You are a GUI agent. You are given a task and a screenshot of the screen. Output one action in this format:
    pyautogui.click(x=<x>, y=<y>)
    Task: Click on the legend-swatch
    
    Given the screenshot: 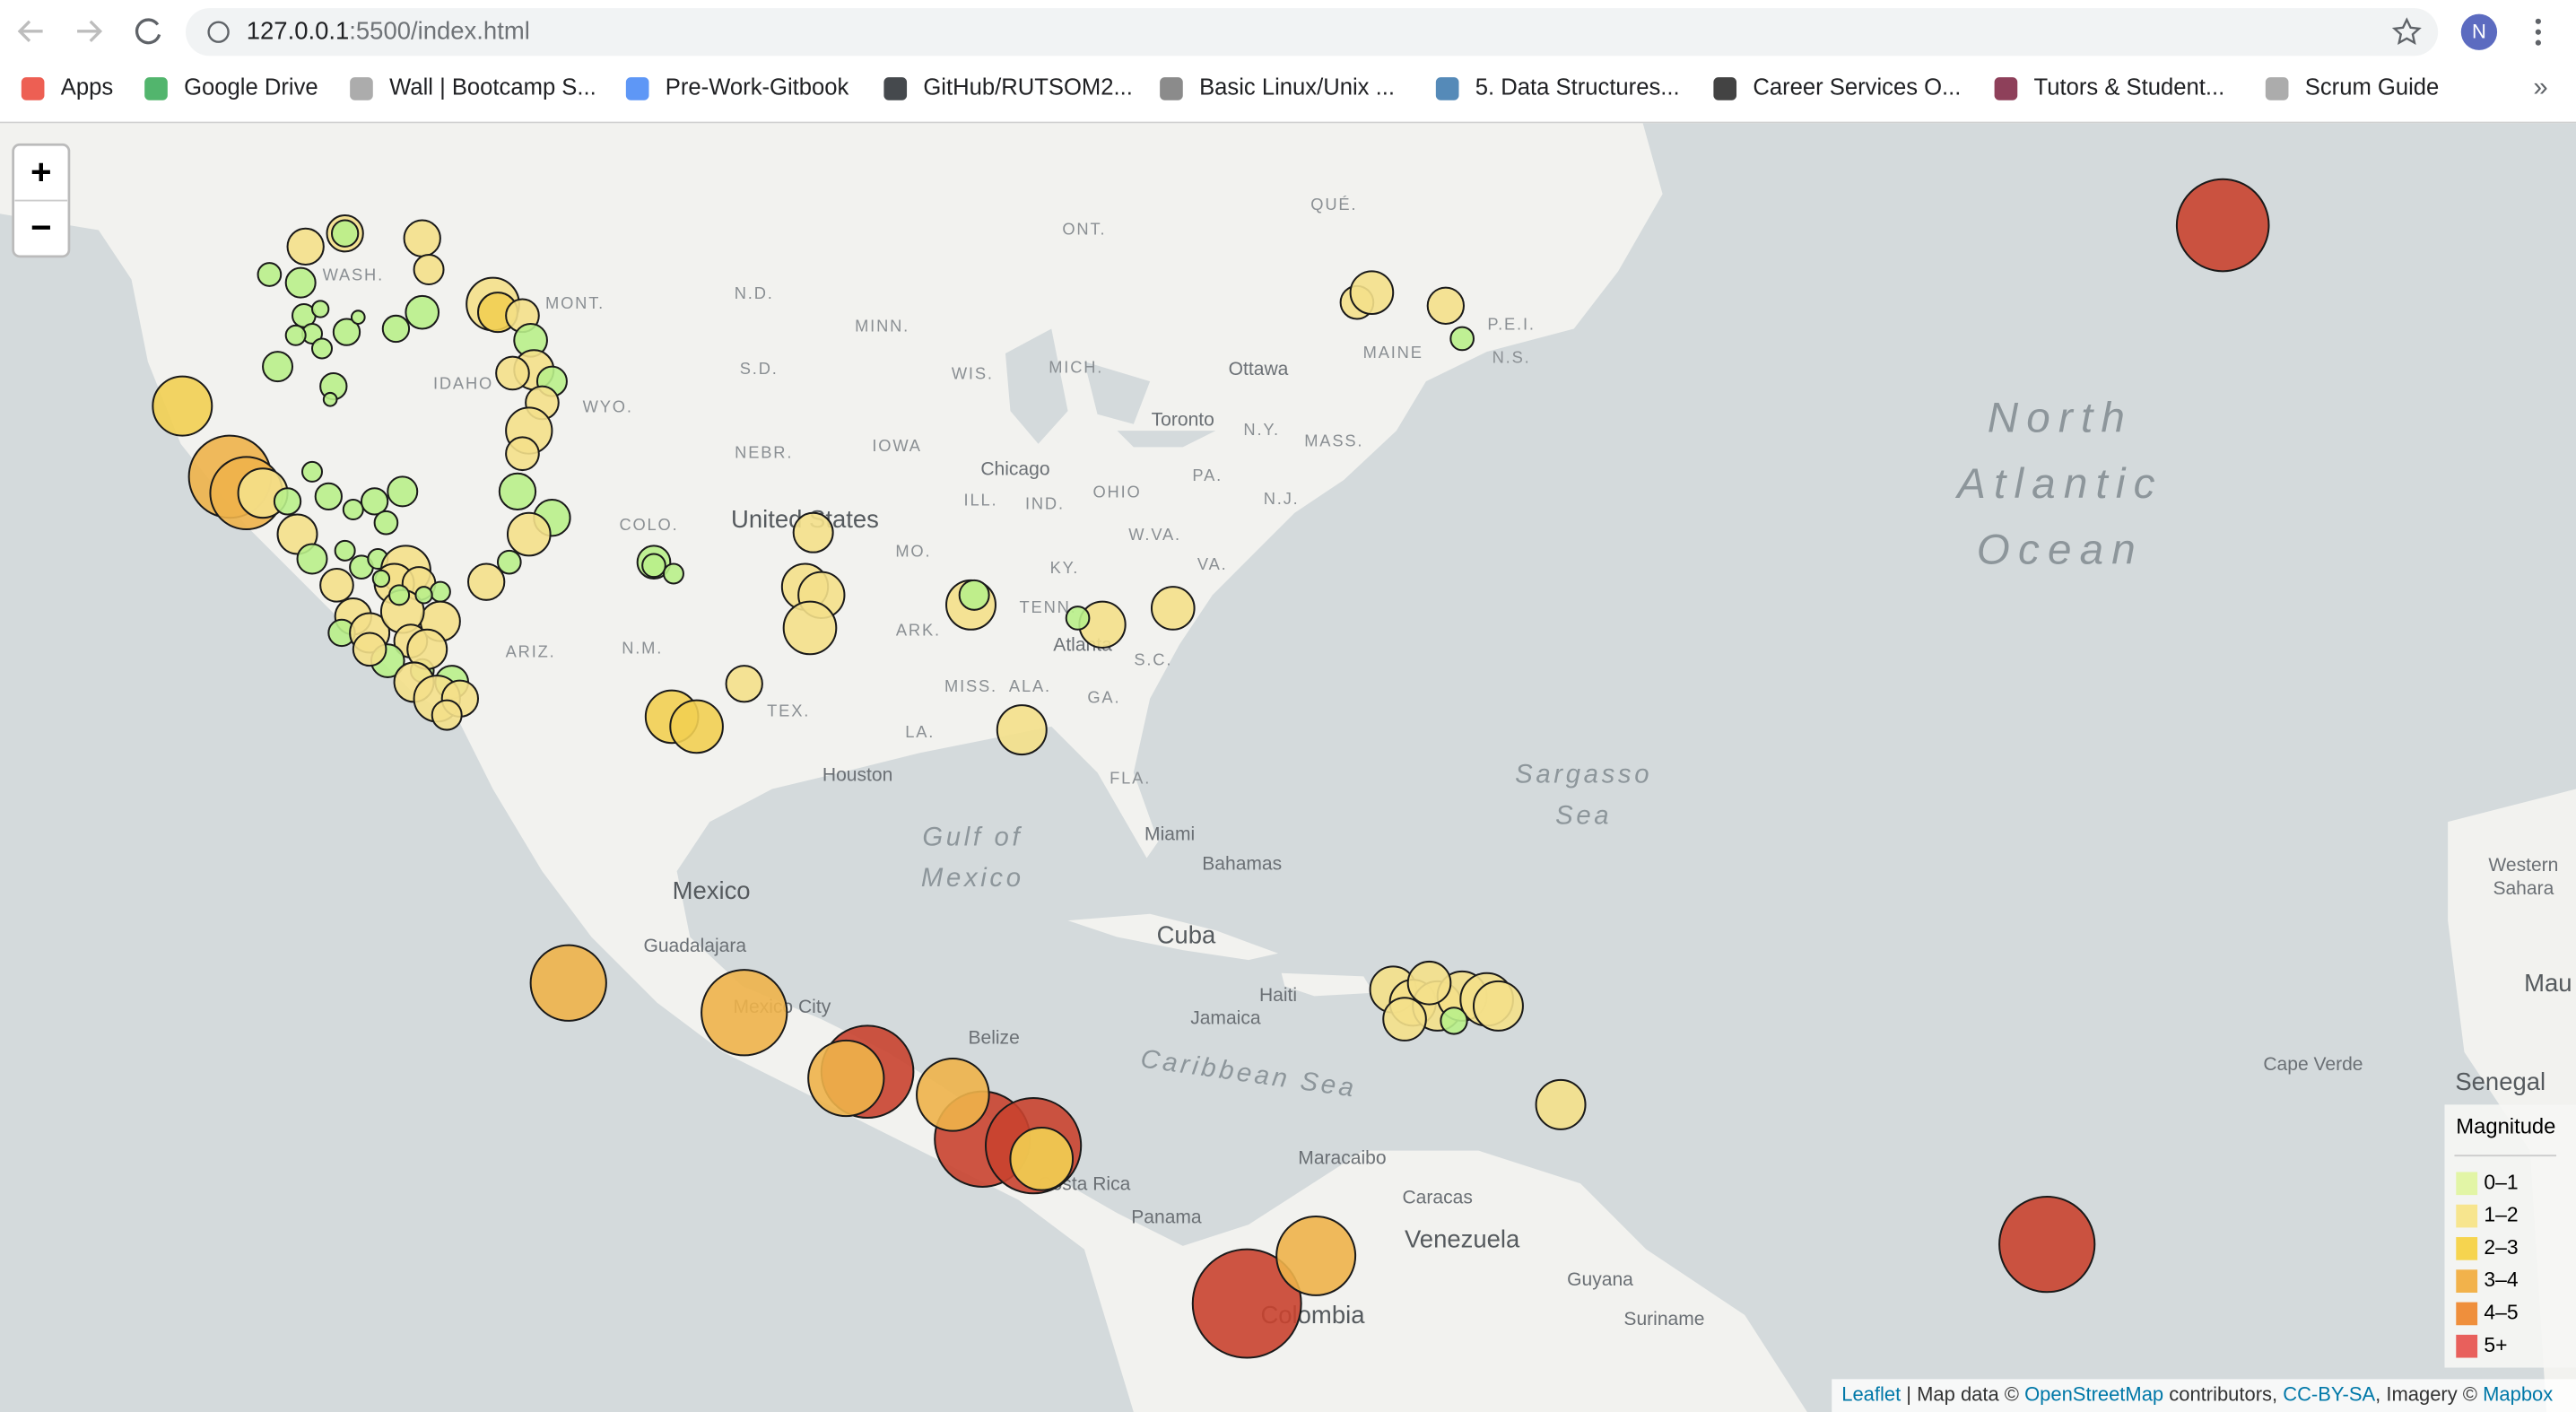 What is the action you would take?
    pyautogui.click(x=2467, y=1249)
    